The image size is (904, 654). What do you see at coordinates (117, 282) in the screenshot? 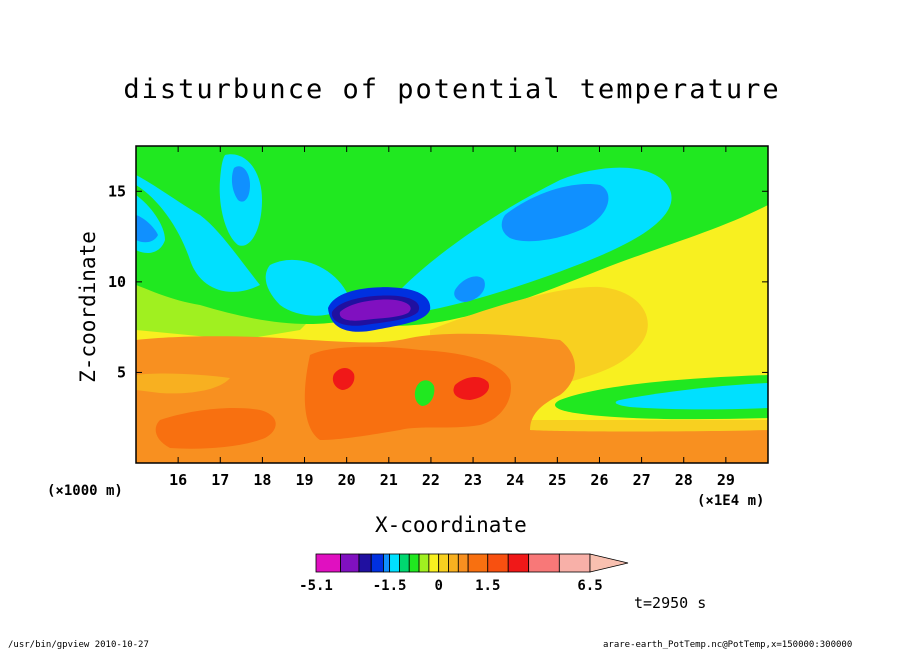
I see `y-tick-label: 10` at bounding box center [117, 282].